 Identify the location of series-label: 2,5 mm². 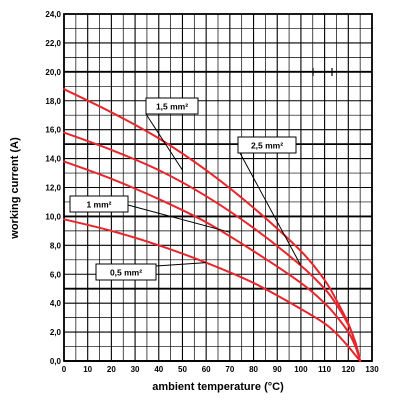
(267, 146).